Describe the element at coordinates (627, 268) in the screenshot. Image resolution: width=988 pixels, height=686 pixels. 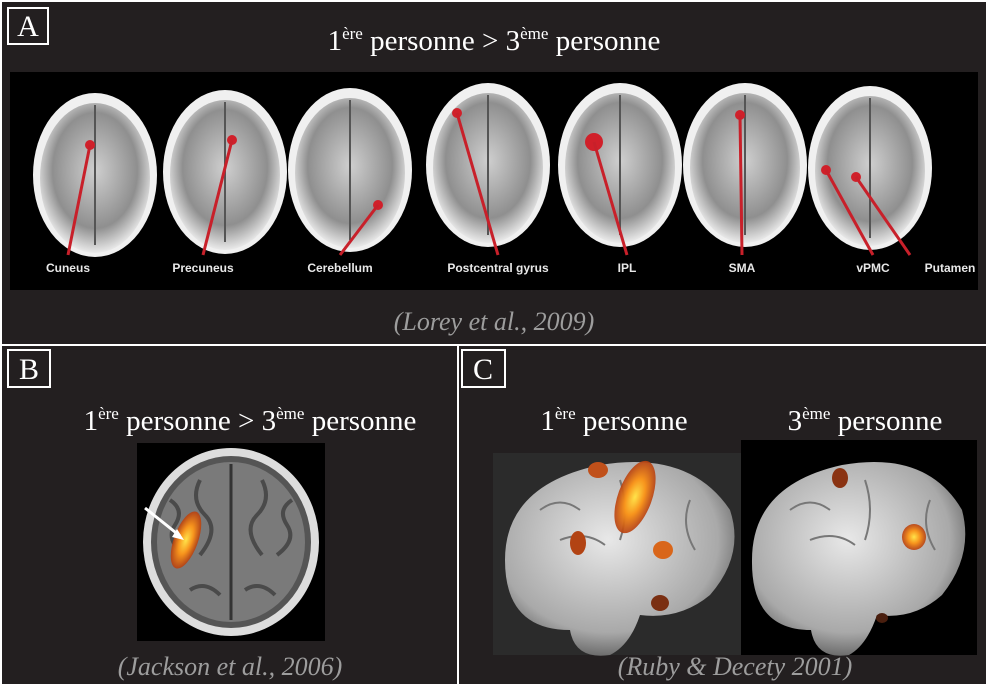
I see `region-label: IPL` at that location.